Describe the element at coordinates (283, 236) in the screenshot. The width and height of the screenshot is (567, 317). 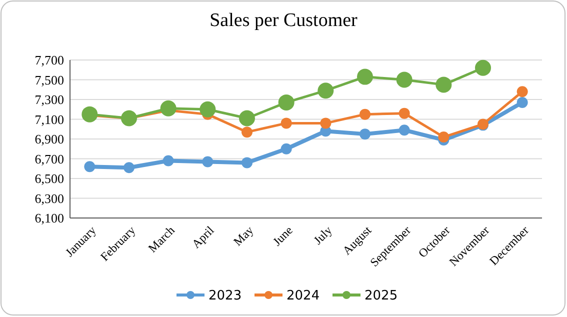
I see `x-tick-label: June` at that location.